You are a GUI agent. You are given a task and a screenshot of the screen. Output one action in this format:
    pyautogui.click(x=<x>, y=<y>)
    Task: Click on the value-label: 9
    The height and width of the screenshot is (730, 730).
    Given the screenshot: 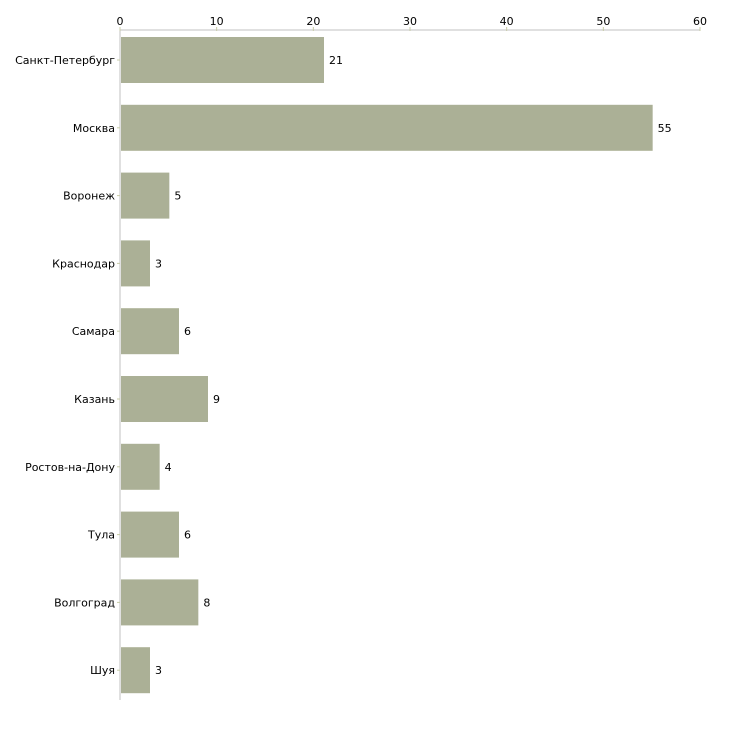 What is the action you would take?
    pyautogui.click(x=216, y=399)
    